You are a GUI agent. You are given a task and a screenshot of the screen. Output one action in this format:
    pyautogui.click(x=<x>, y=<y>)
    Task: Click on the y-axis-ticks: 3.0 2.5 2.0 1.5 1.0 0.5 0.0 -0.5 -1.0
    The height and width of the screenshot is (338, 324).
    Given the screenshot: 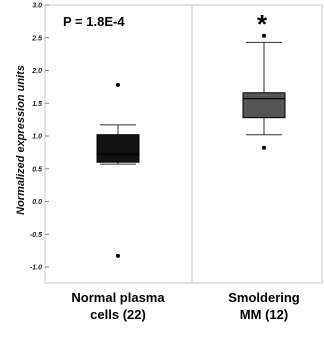 What is the action you would take?
    pyautogui.click(x=39, y=137)
    